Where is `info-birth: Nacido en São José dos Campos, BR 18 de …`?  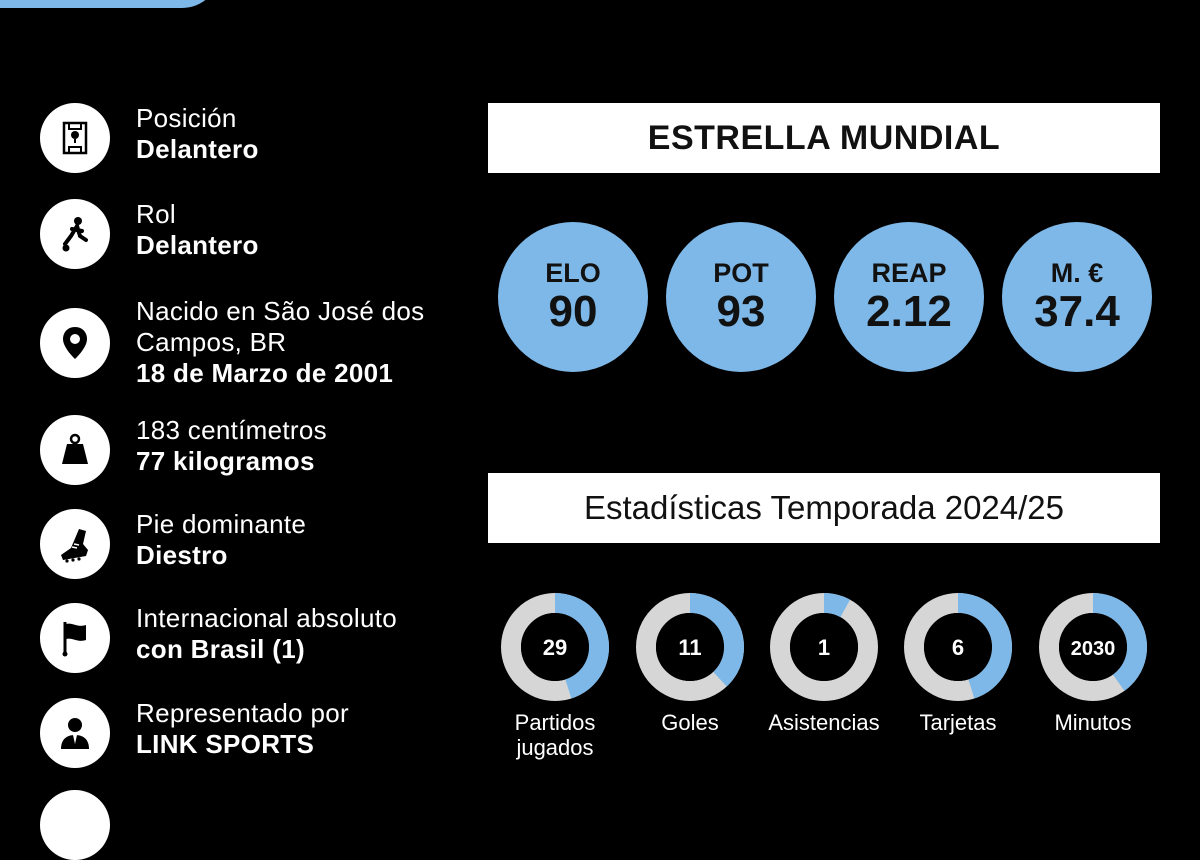
info-birth: Nacido en São José dos Campos, BR 18 de … is located at coordinates (232, 342).